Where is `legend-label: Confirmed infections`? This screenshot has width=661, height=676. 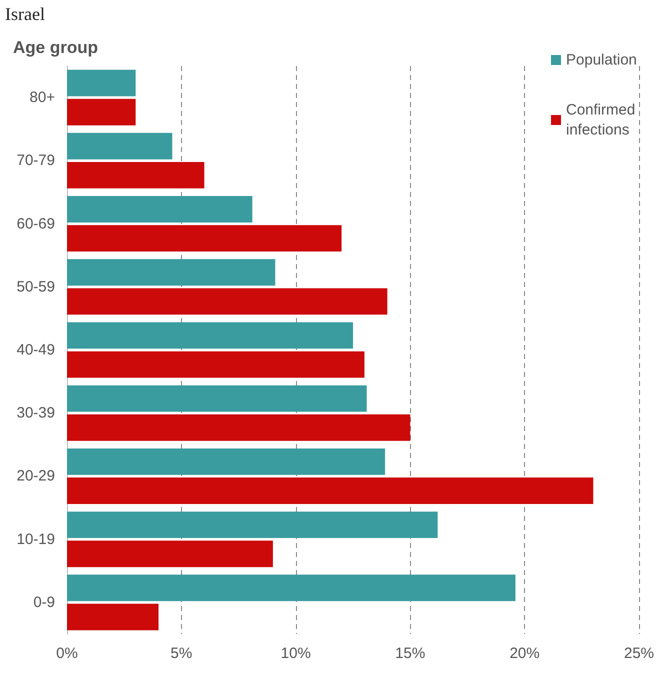 legend-label: Confirmed infections is located at coordinates (603, 120).